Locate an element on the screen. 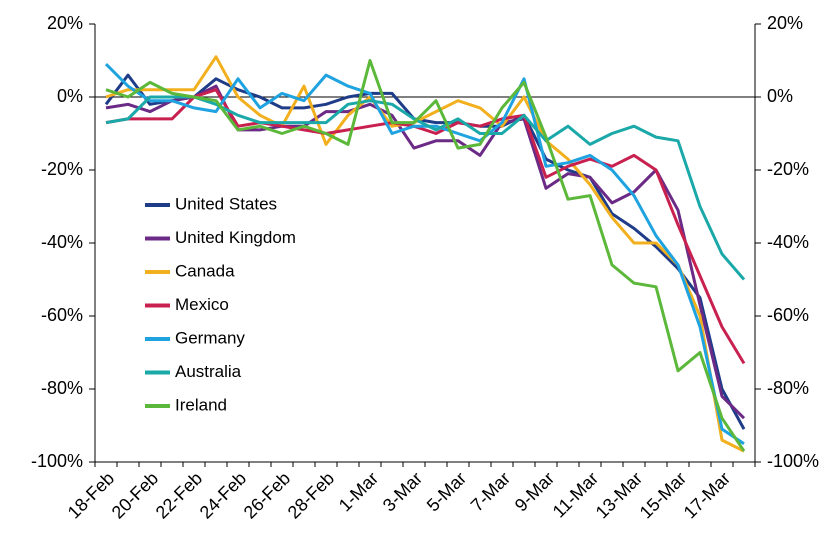 The width and height of the screenshot is (839, 552). x-tick-label: 28-Feb is located at coordinates (311, 495).